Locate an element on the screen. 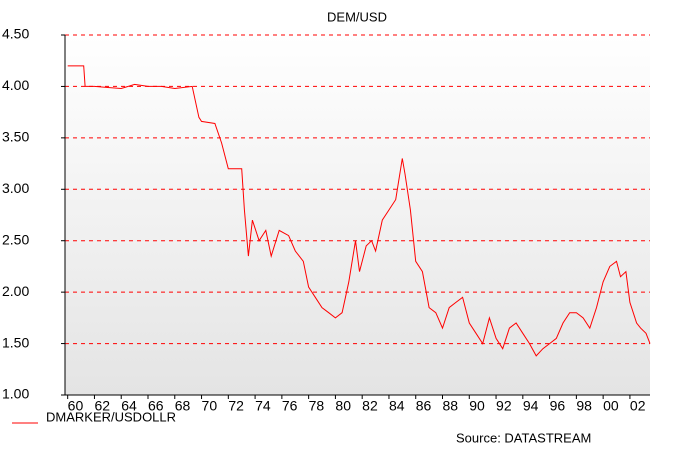 The width and height of the screenshot is (679, 450). chart-title: DEM/USD is located at coordinates (357, 16).